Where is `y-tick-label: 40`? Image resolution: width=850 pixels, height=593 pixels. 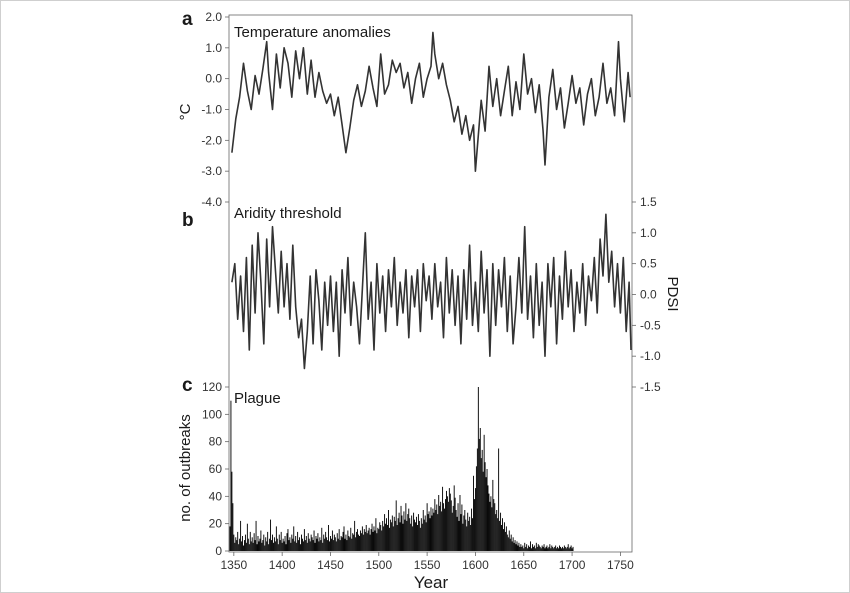
y-tick-label: 40 is located at coordinates (216, 496).